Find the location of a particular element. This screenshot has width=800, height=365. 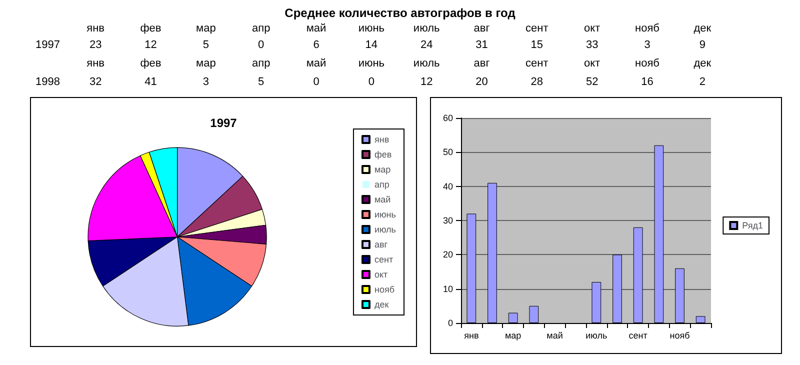

data-label: 2 is located at coordinates (702, 82).